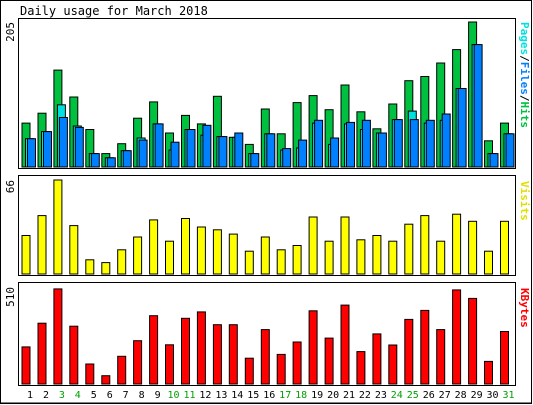 The width and height of the screenshot is (533, 405). Describe the element at coordinates (253, 395) in the screenshot. I see `day-label: 15` at that location.